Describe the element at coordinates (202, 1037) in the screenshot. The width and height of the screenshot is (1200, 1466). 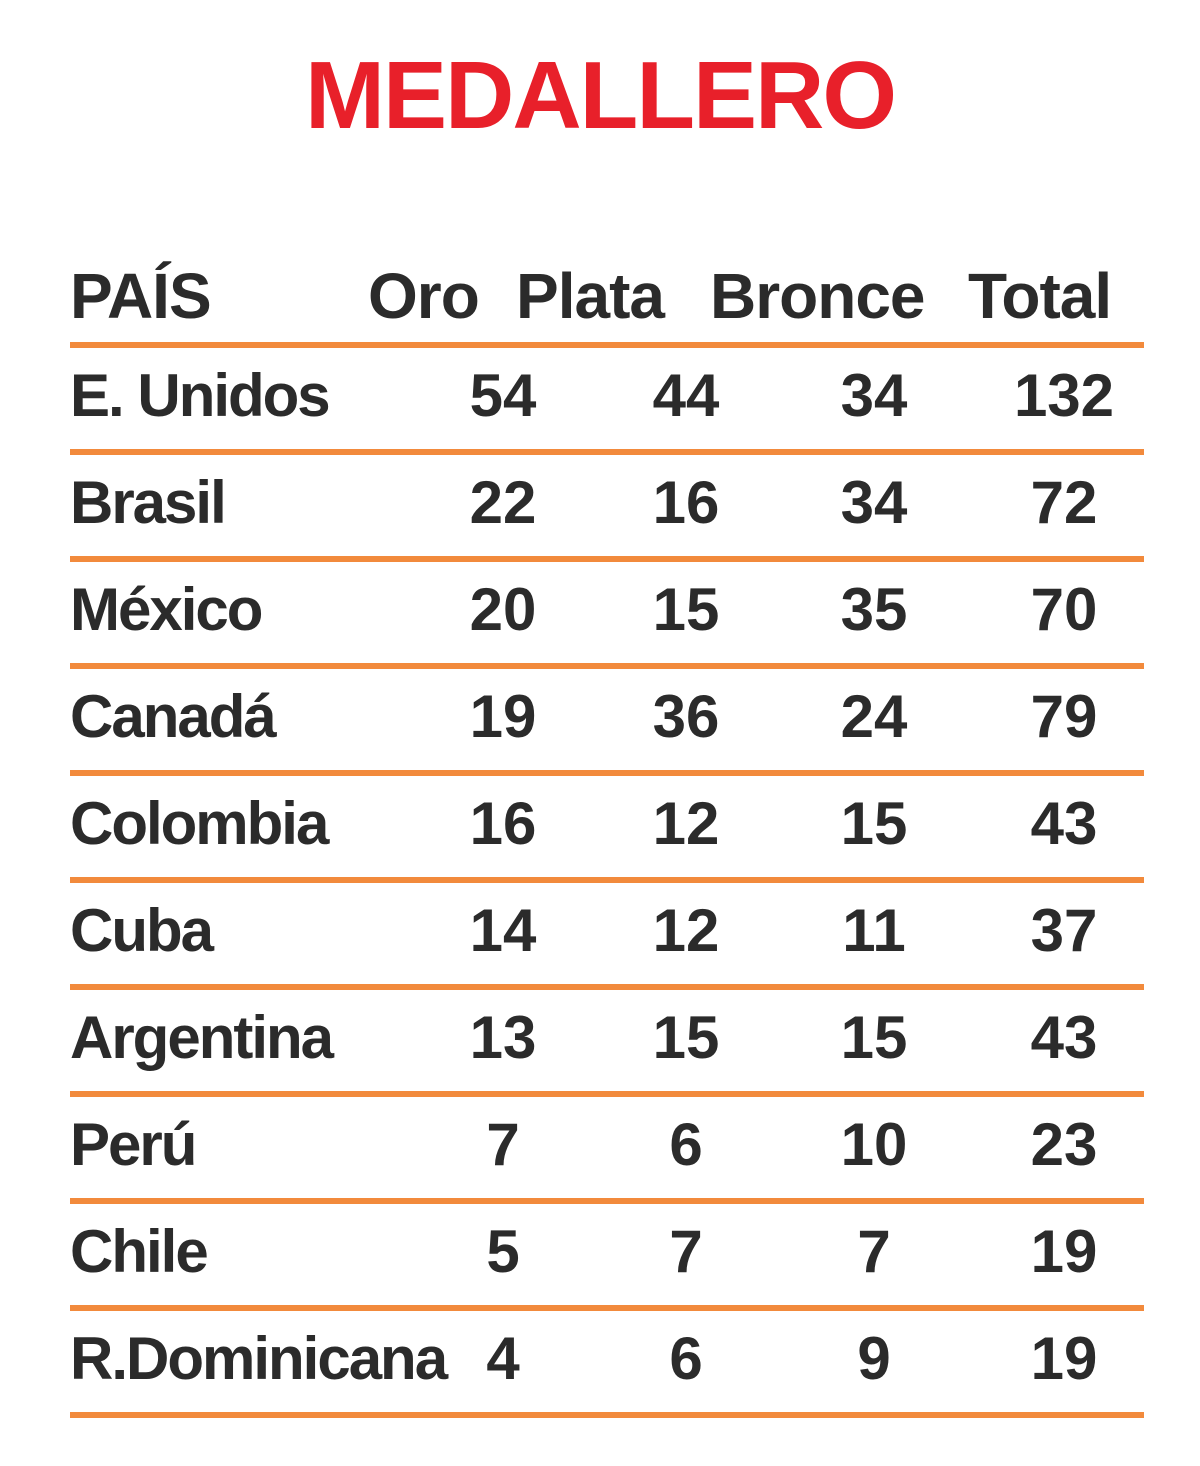
I see `country-cell: Argentina` at that location.